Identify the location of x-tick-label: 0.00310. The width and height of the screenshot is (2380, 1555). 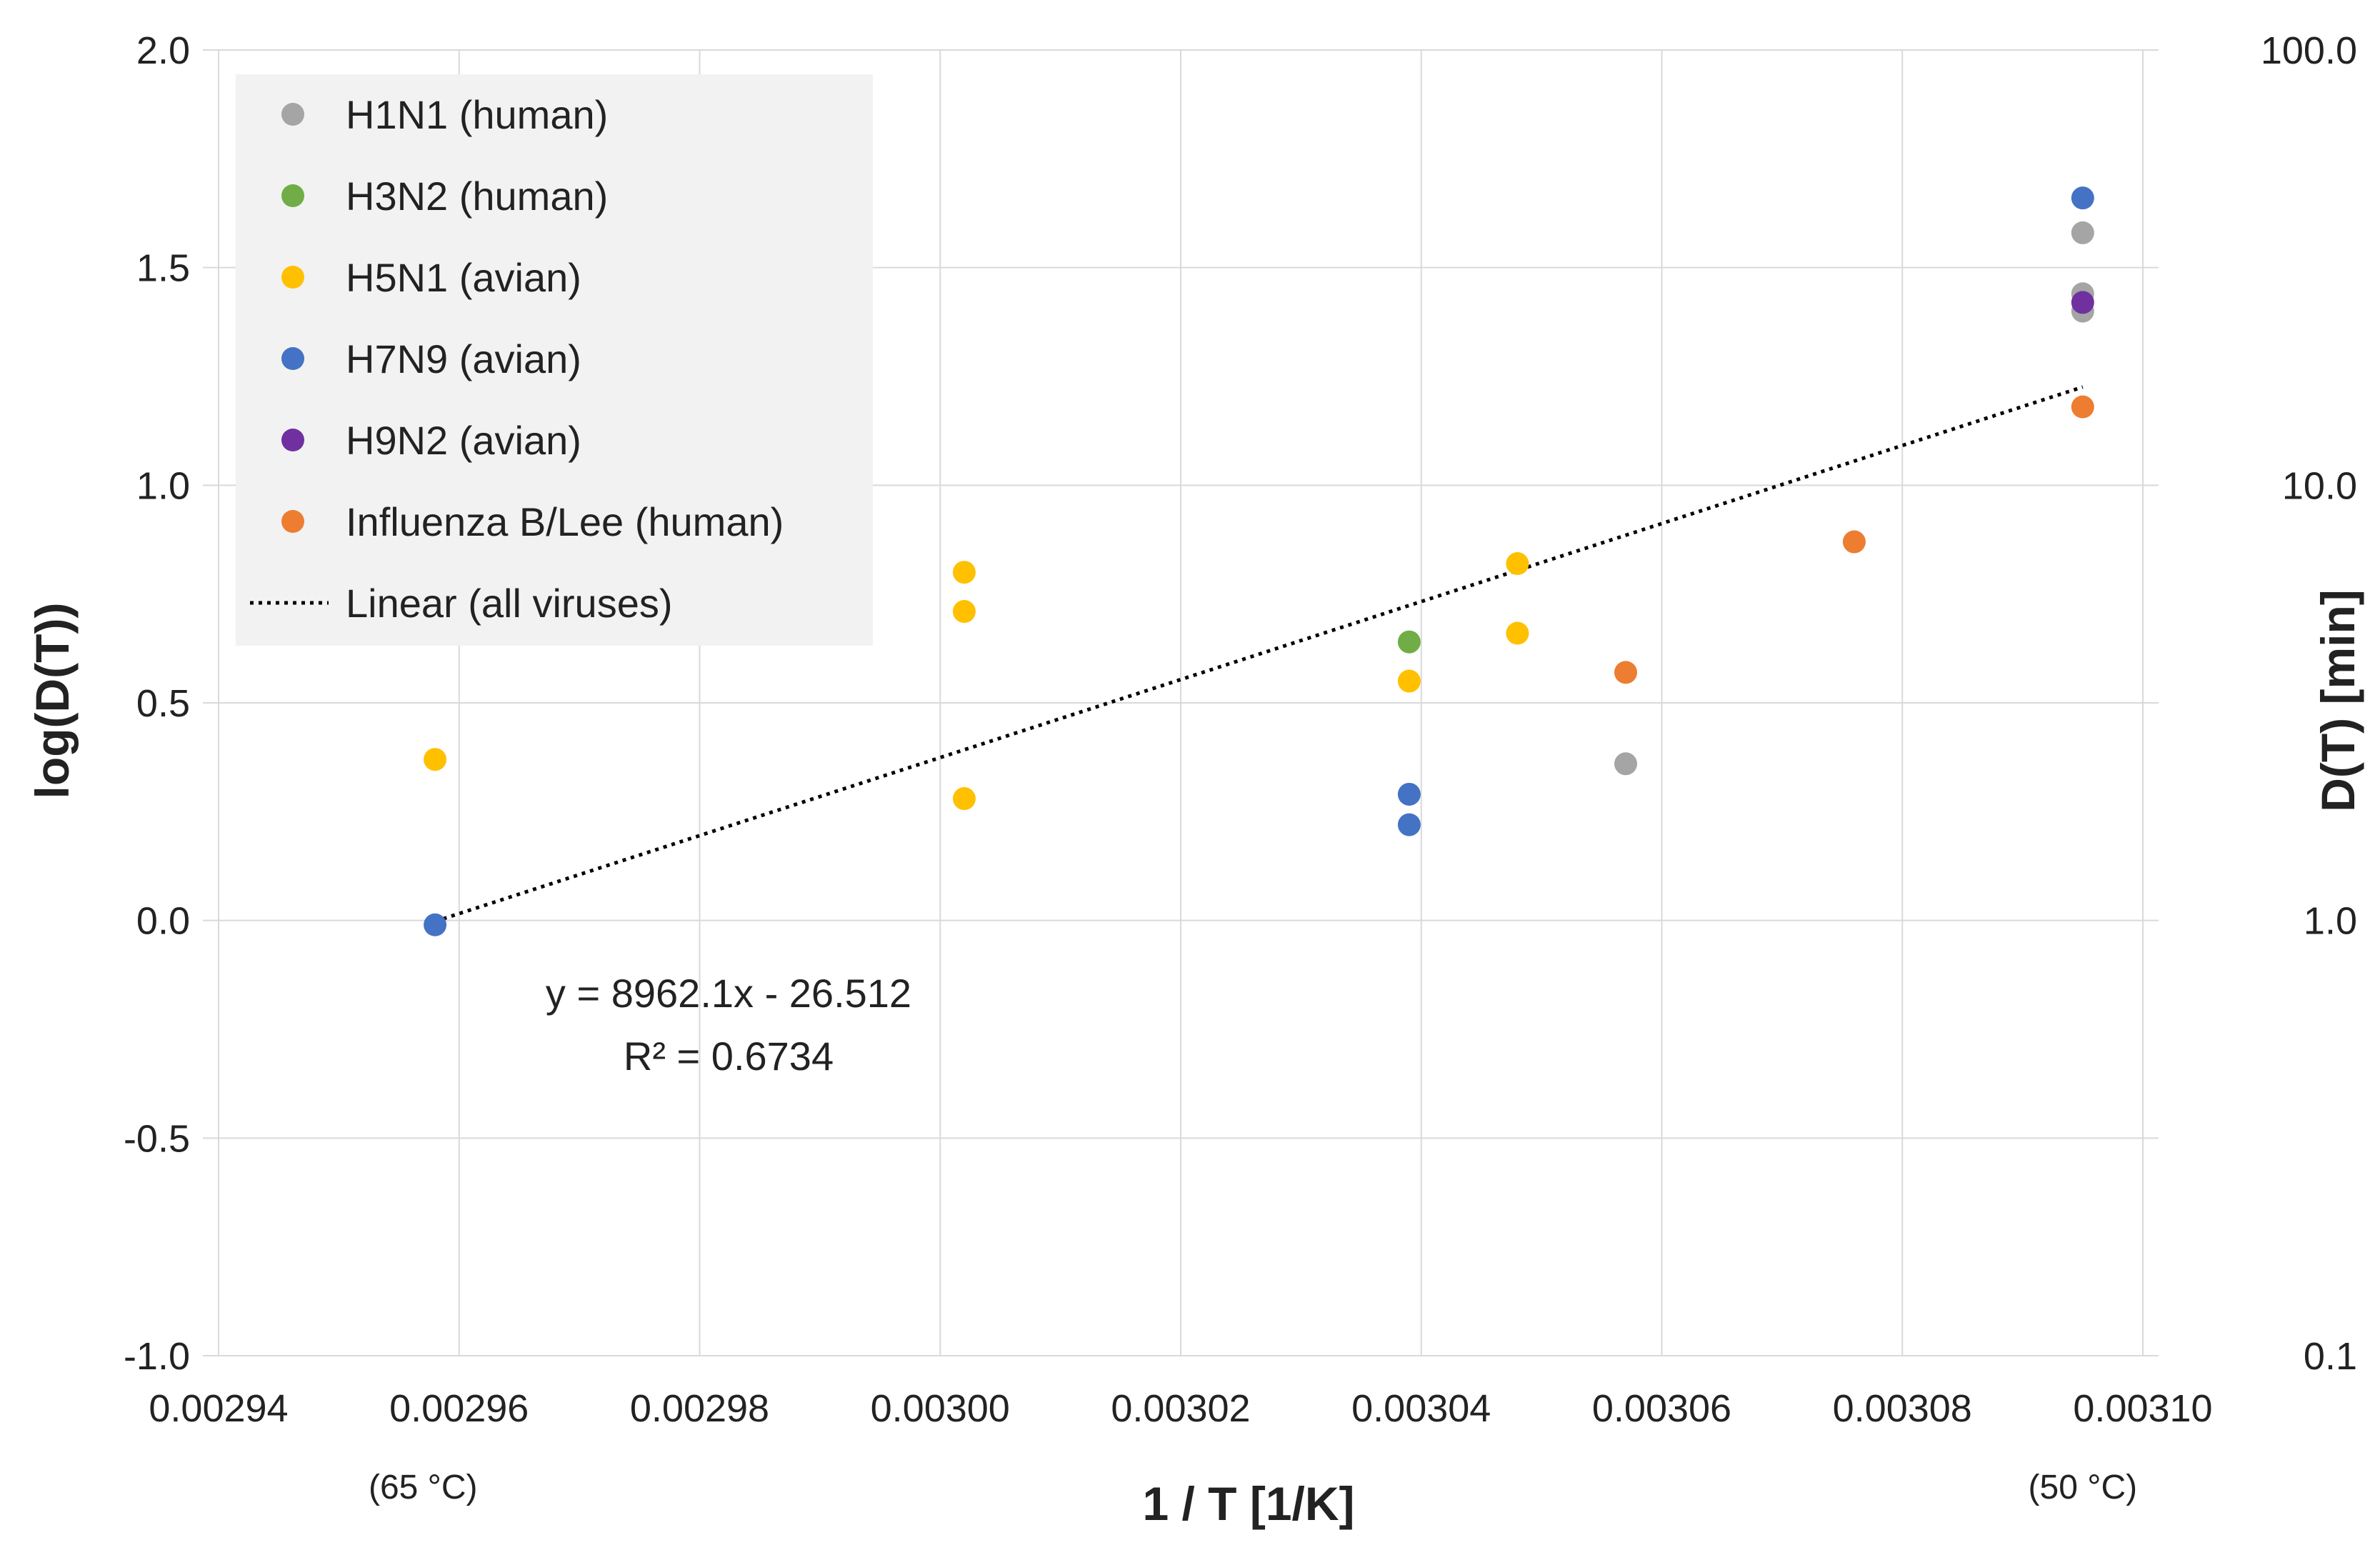
(2142, 1408).